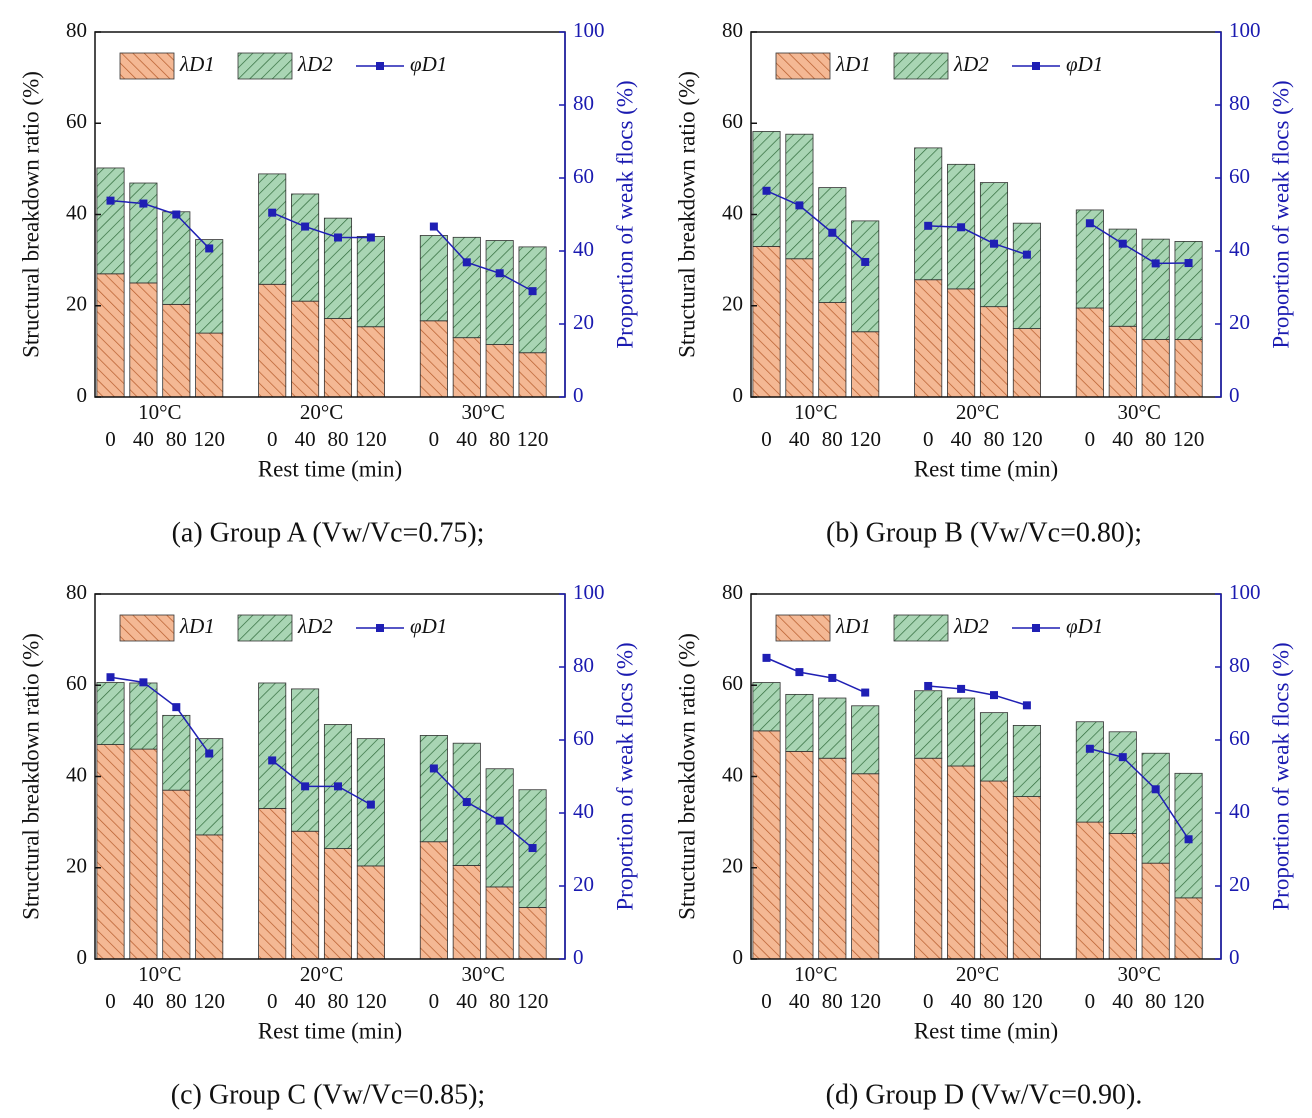 This screenshot has height=1118, width=1312. I want to click on group-label: 10°C, so click(159, 974).